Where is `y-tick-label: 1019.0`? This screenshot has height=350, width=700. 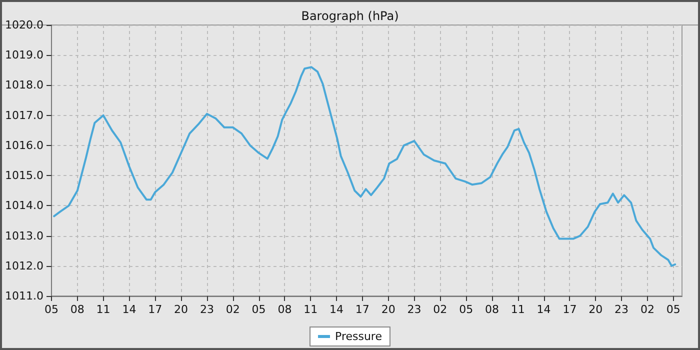
y-tick-label: 1019.0 is located at coordinates (24, 55).